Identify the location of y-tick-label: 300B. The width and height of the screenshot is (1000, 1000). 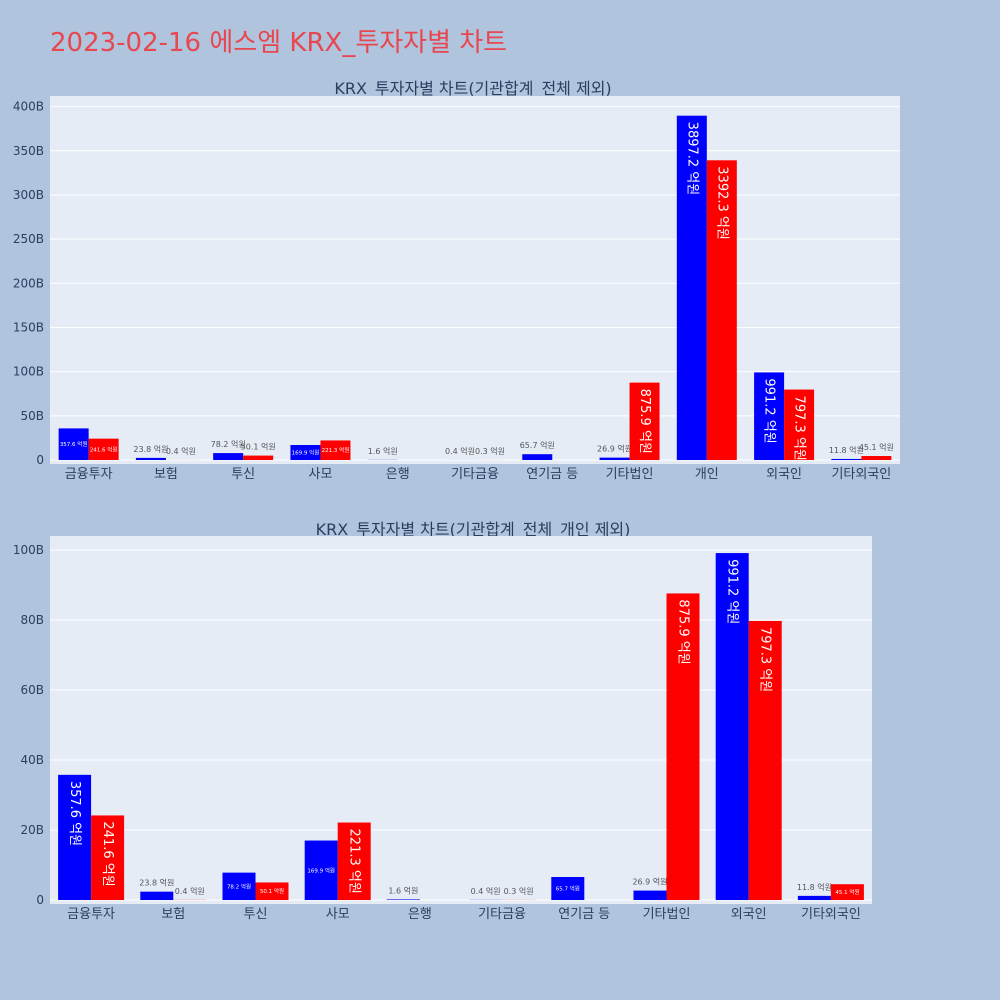
(28, 195).